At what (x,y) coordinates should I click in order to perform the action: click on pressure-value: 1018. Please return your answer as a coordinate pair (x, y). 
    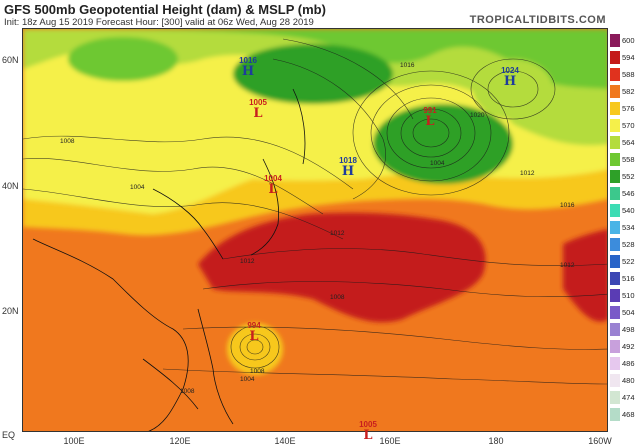
    Looking at the image, I should click on (348, 160).